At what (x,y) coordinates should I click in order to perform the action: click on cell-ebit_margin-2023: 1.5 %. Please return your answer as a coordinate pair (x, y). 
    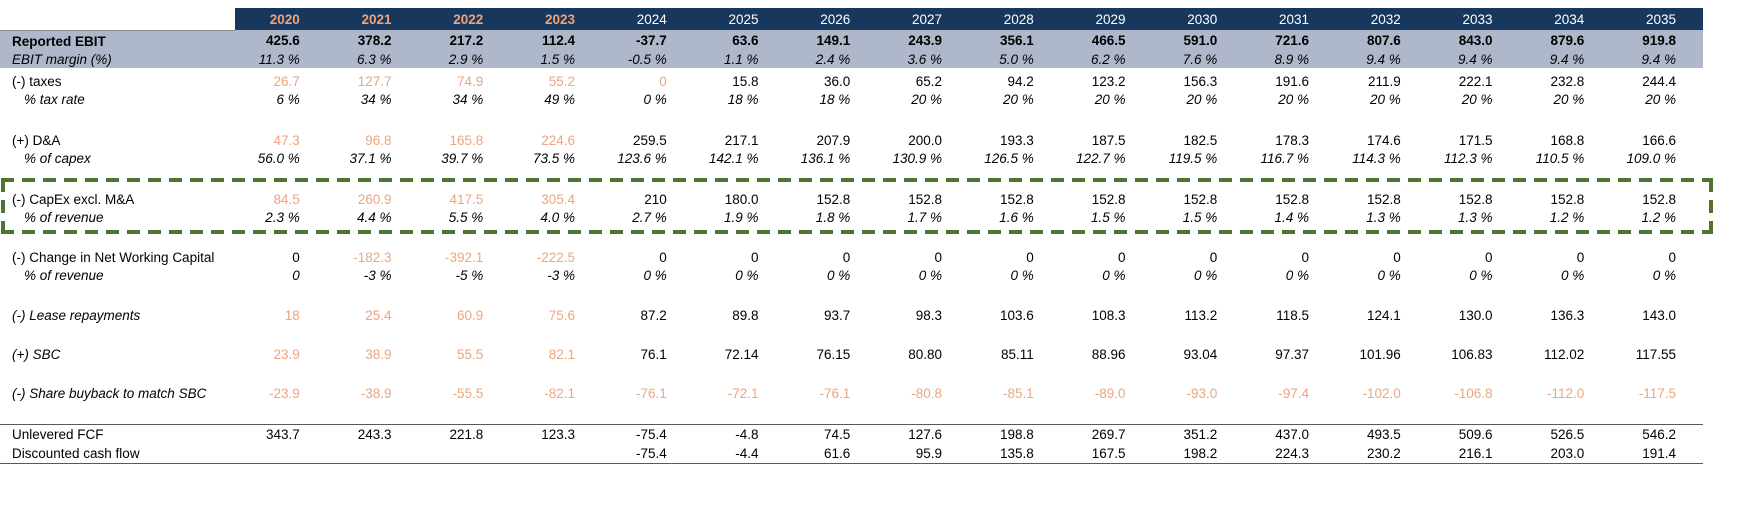
    Looking at the image, I should click on (557, 59).